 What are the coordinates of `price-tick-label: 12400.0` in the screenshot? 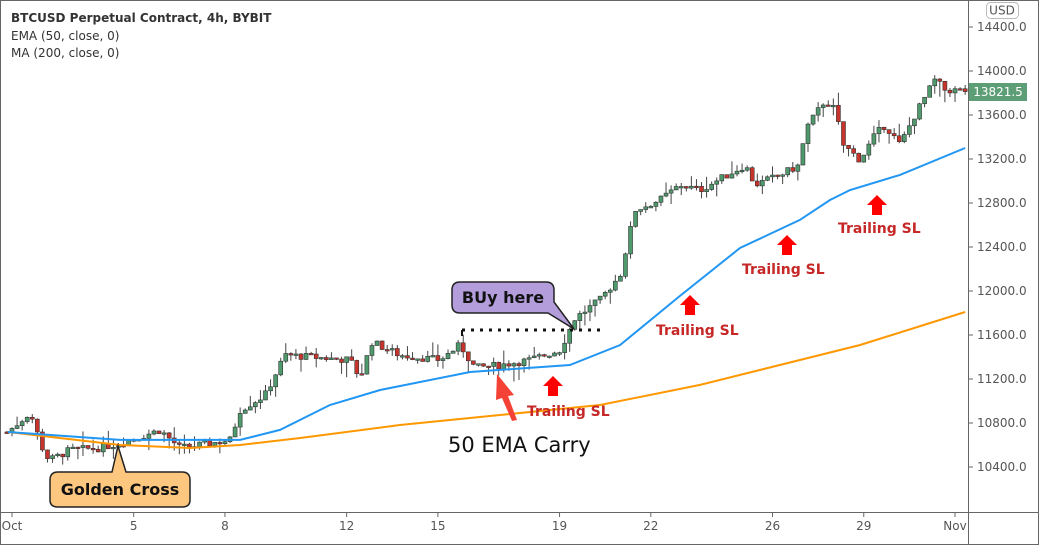 It's located at (1002, 247).